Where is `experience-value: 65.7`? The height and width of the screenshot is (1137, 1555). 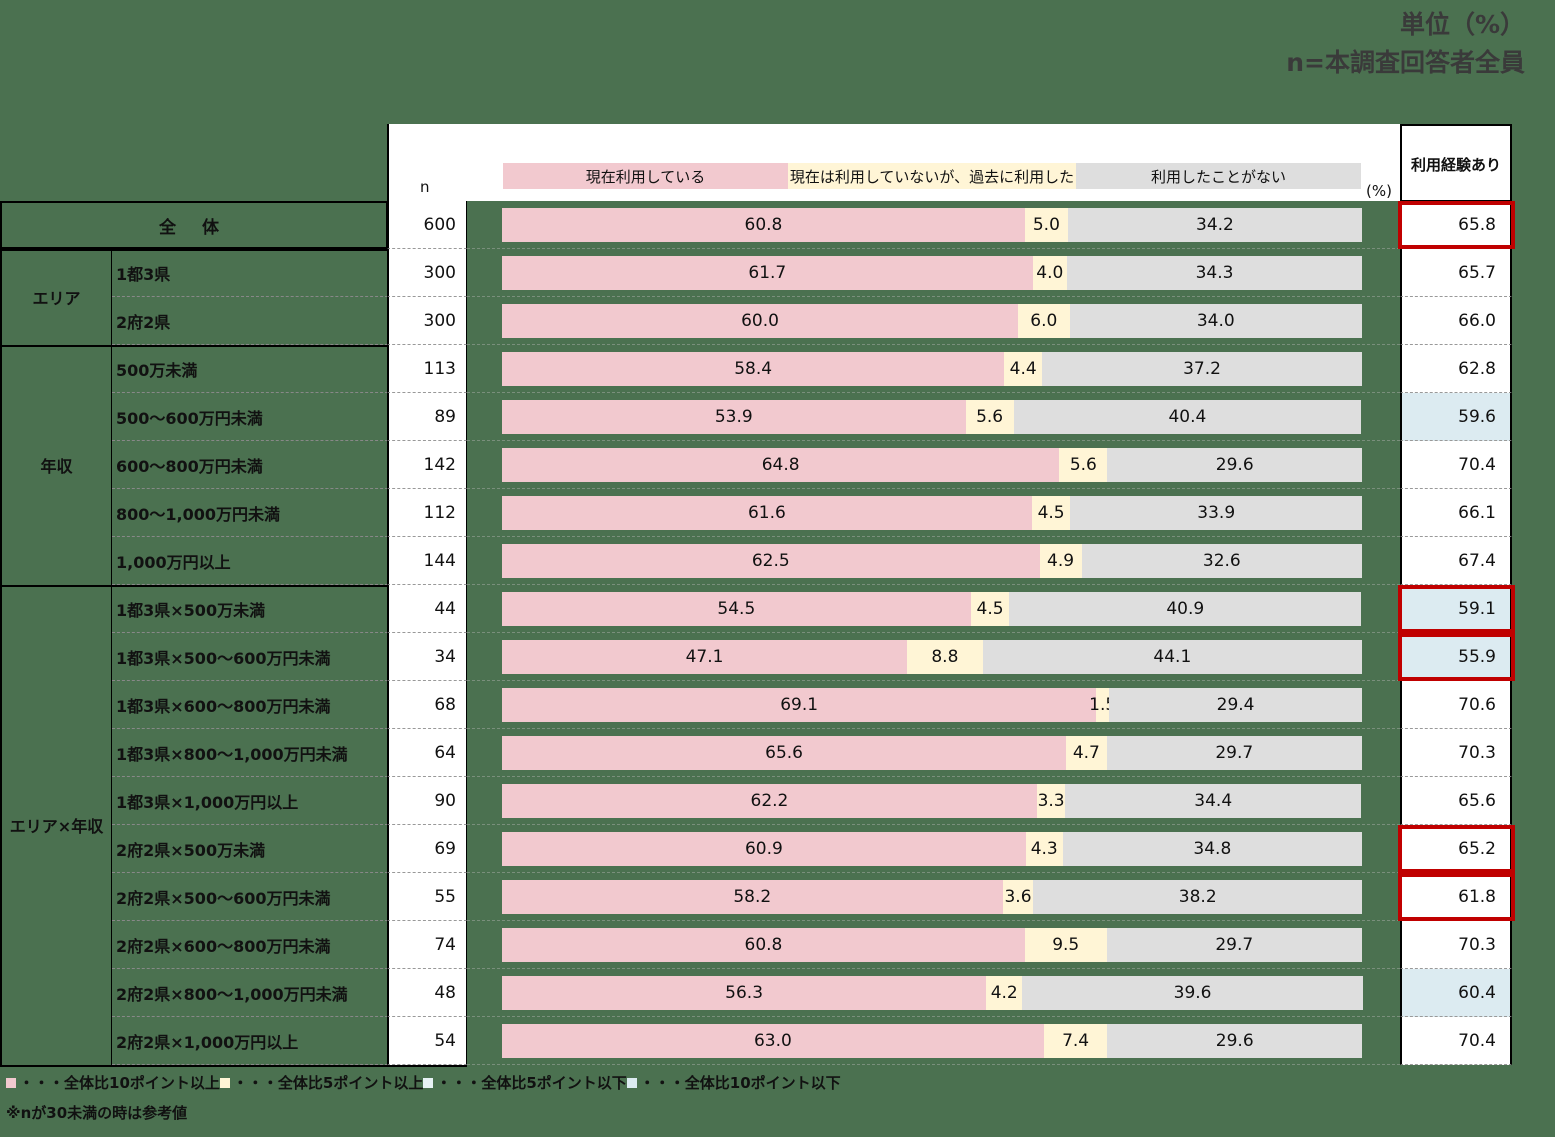
experience-value: 65.7 is located at coordinates (1456, 273).